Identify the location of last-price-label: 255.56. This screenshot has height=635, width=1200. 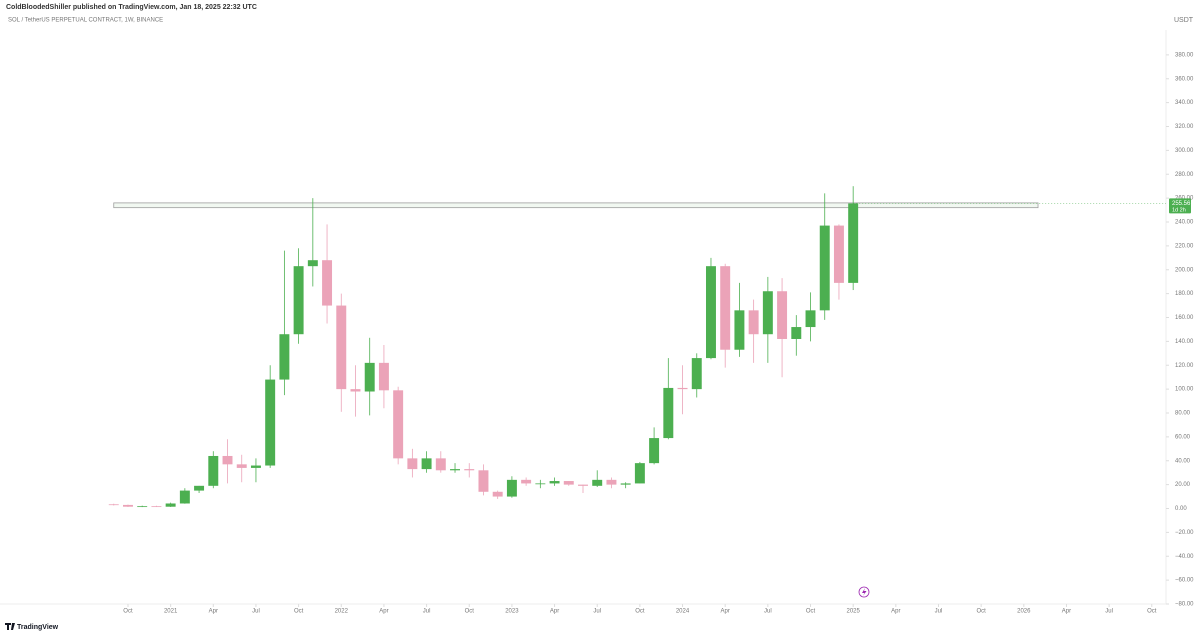
(1181, 204).